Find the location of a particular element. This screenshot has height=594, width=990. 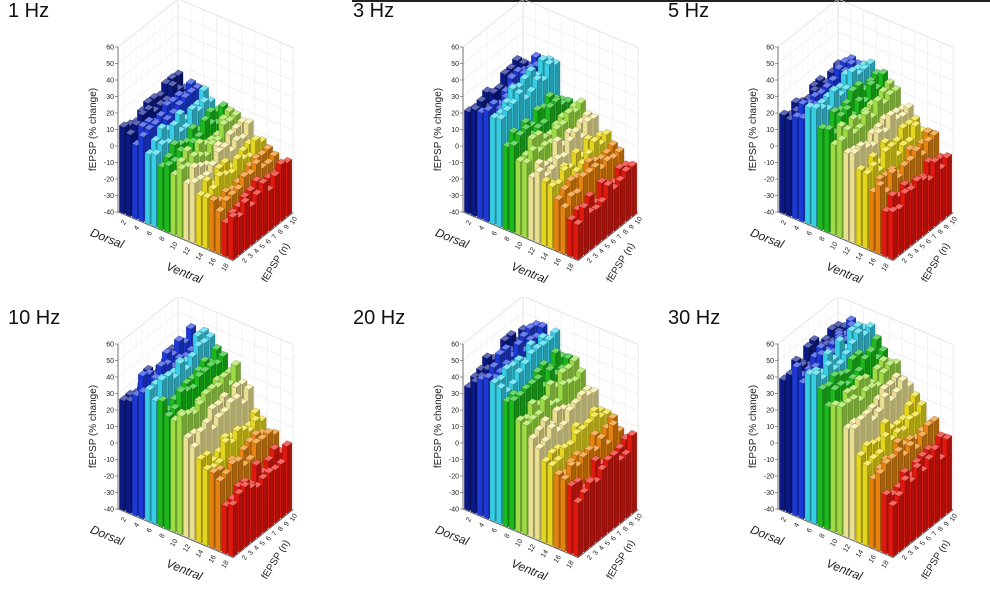

panel-title: 30 Hz is located at coordinates (694, 318).